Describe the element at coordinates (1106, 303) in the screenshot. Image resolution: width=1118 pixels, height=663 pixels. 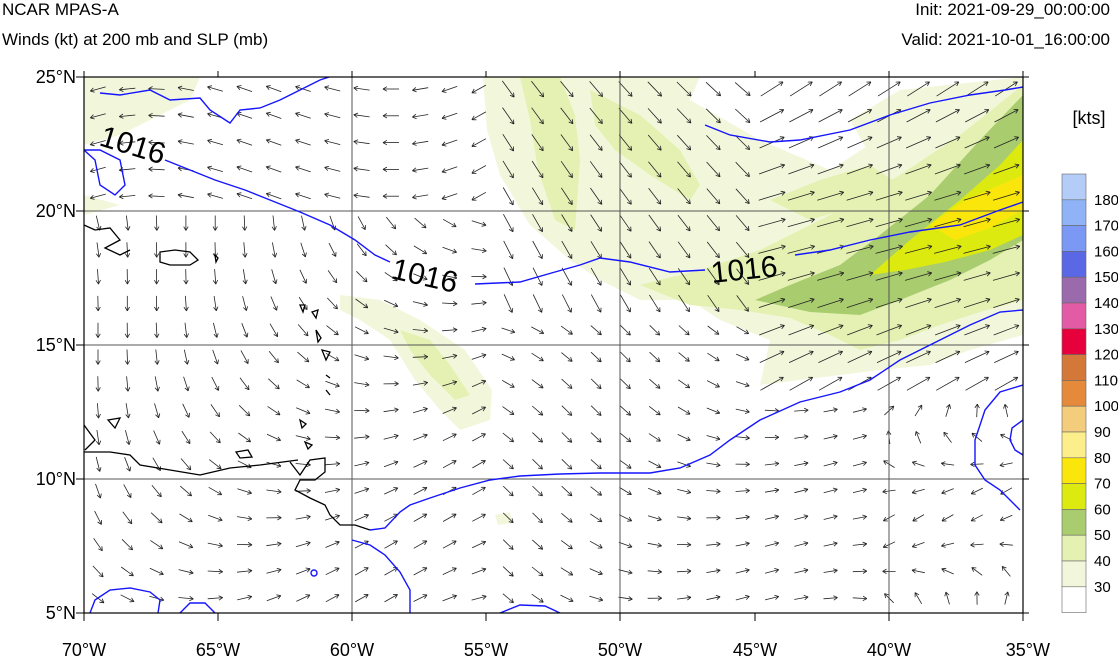
I see `colorbar-level-label: 140` at that location.